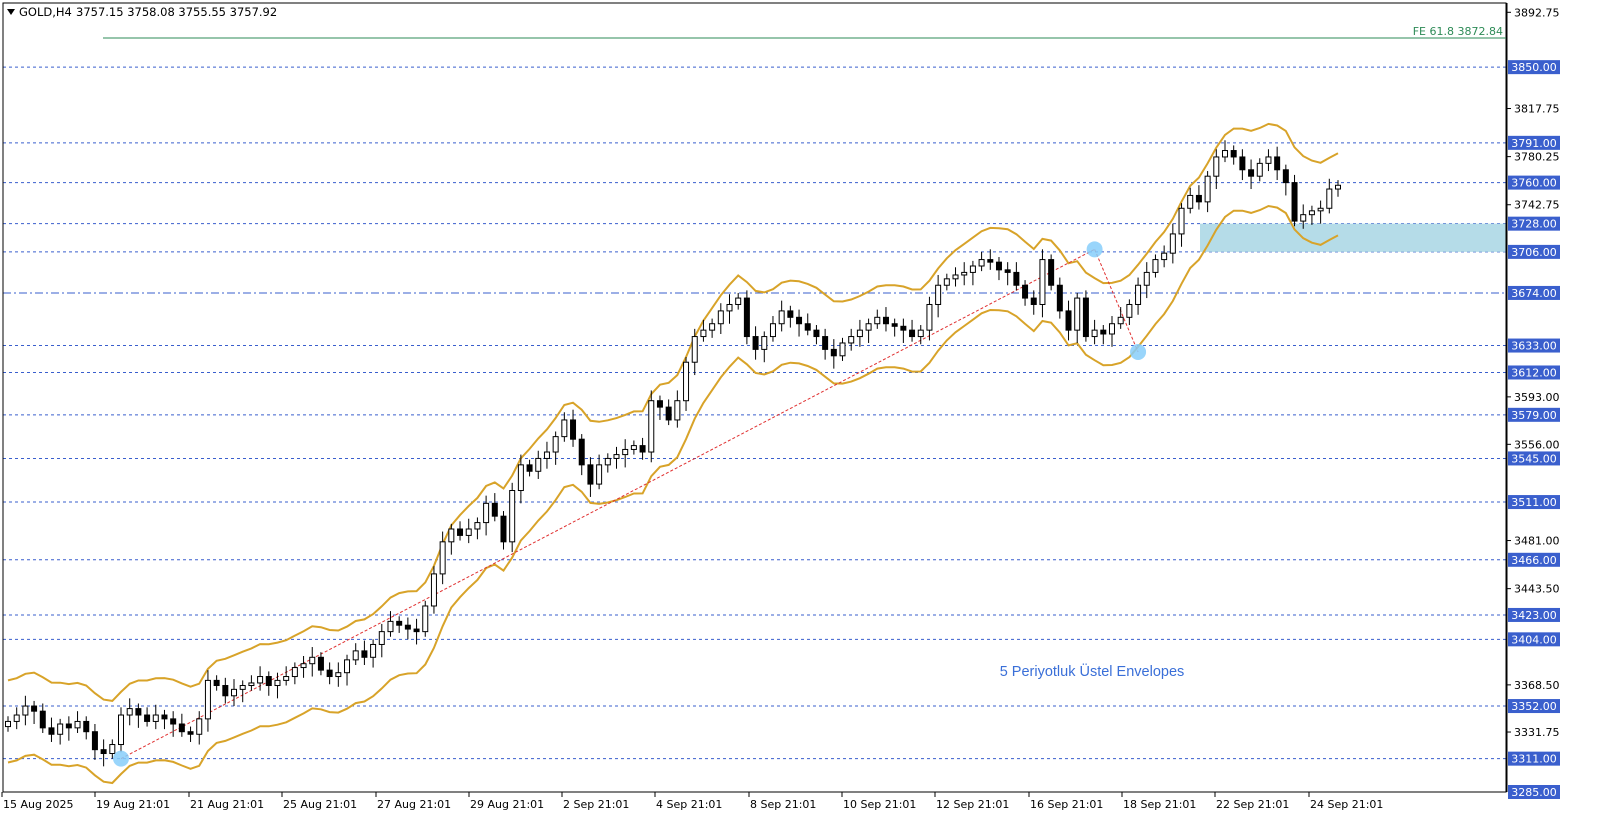 The height and width of the screenshot is (840, 1614). What do you see at coordinates (1534, 560) in the screenshot?
I see `level-price-label: 3466.00` at bounding box center [1534, 560].